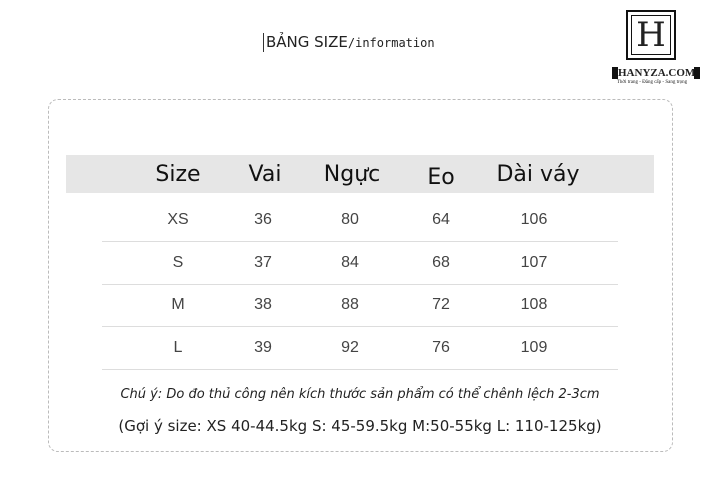 This screenshot has width=720, height=500. What do you see at coordinates (350, 347) in the screenshot?
I see `cell-nguc: 92` at bounding box center [350, 347].